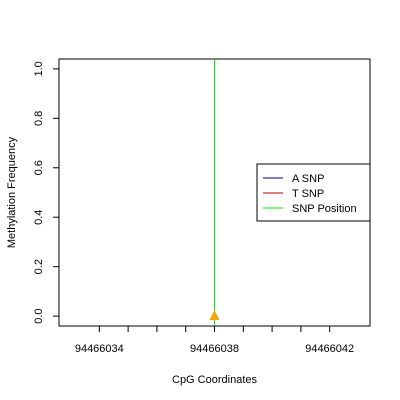  What do you see at coordinates (39, 167) in the screenshot?
I see `y-tick-label: 0.6` at bounding box center [39, 167].